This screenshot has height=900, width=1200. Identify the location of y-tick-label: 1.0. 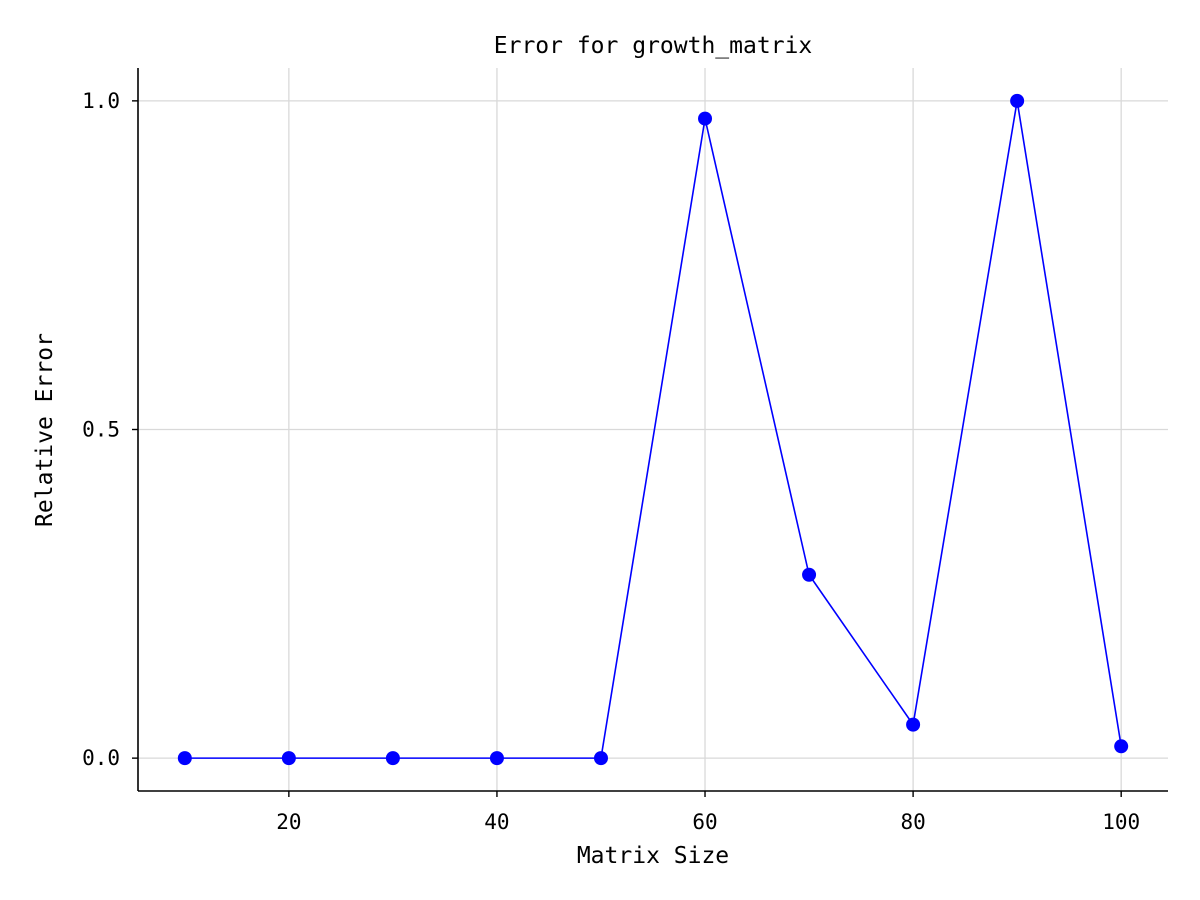
(101, 101).